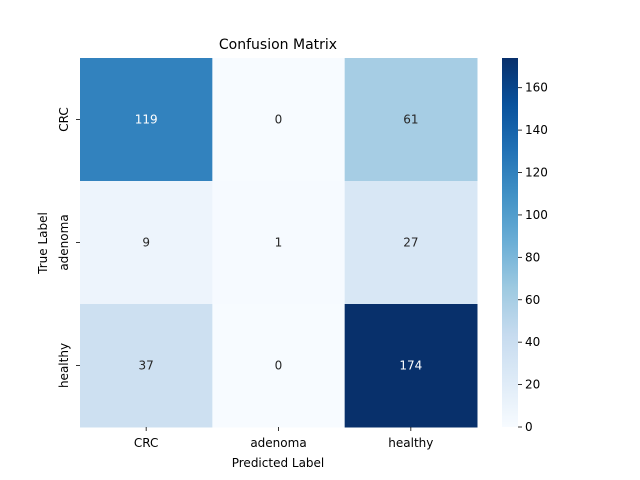  Describe the element at coordinates (278, 443) in the screenshot. I see `x-tick-label: adenoma` at that location.